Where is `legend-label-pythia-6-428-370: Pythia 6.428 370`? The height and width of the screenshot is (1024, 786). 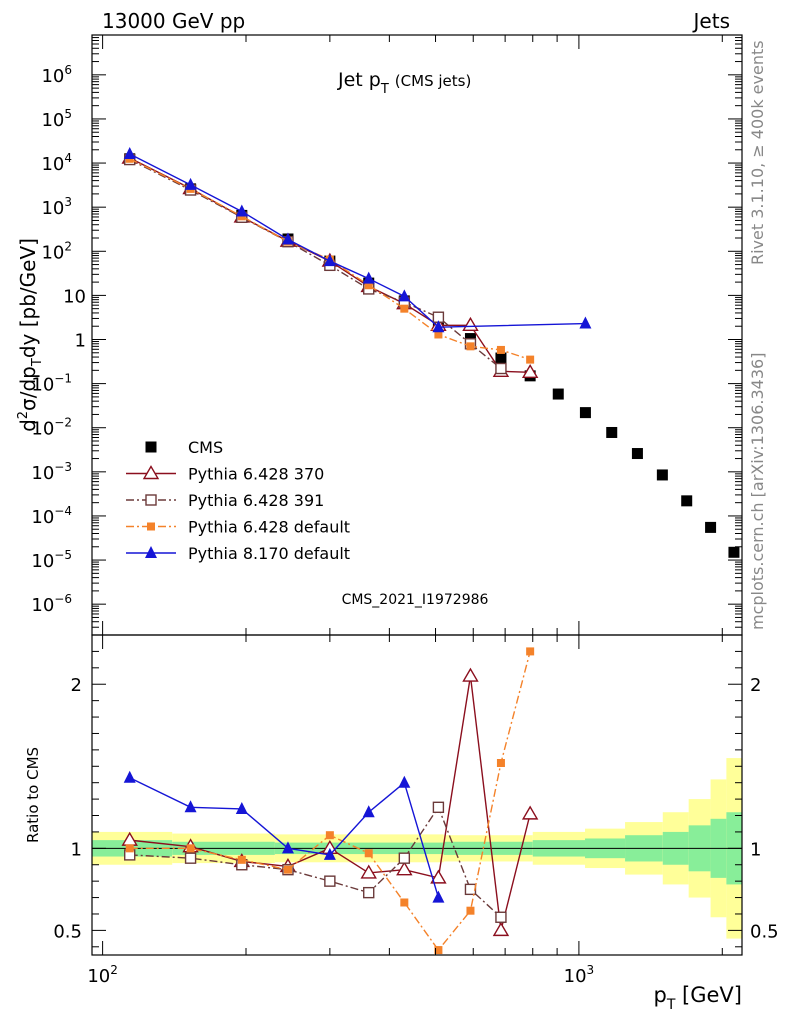 legend-label-pythia-6-428-370: Pythia 6.428 370 is located at coordinates (256, 474).